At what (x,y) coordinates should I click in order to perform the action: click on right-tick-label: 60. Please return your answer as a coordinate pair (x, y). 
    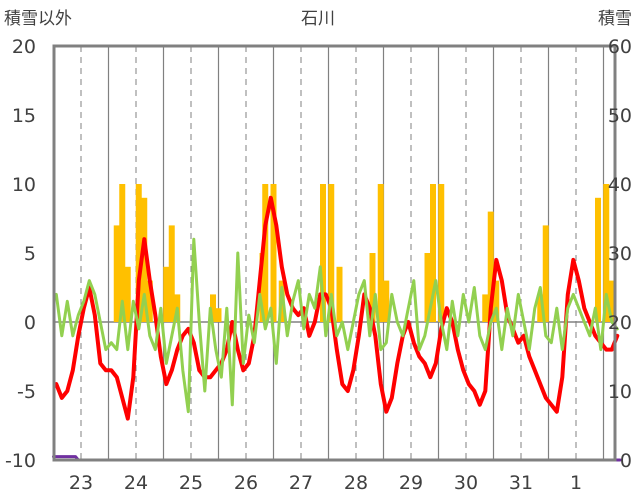
    Looking at the image, I should click on (620, 47).